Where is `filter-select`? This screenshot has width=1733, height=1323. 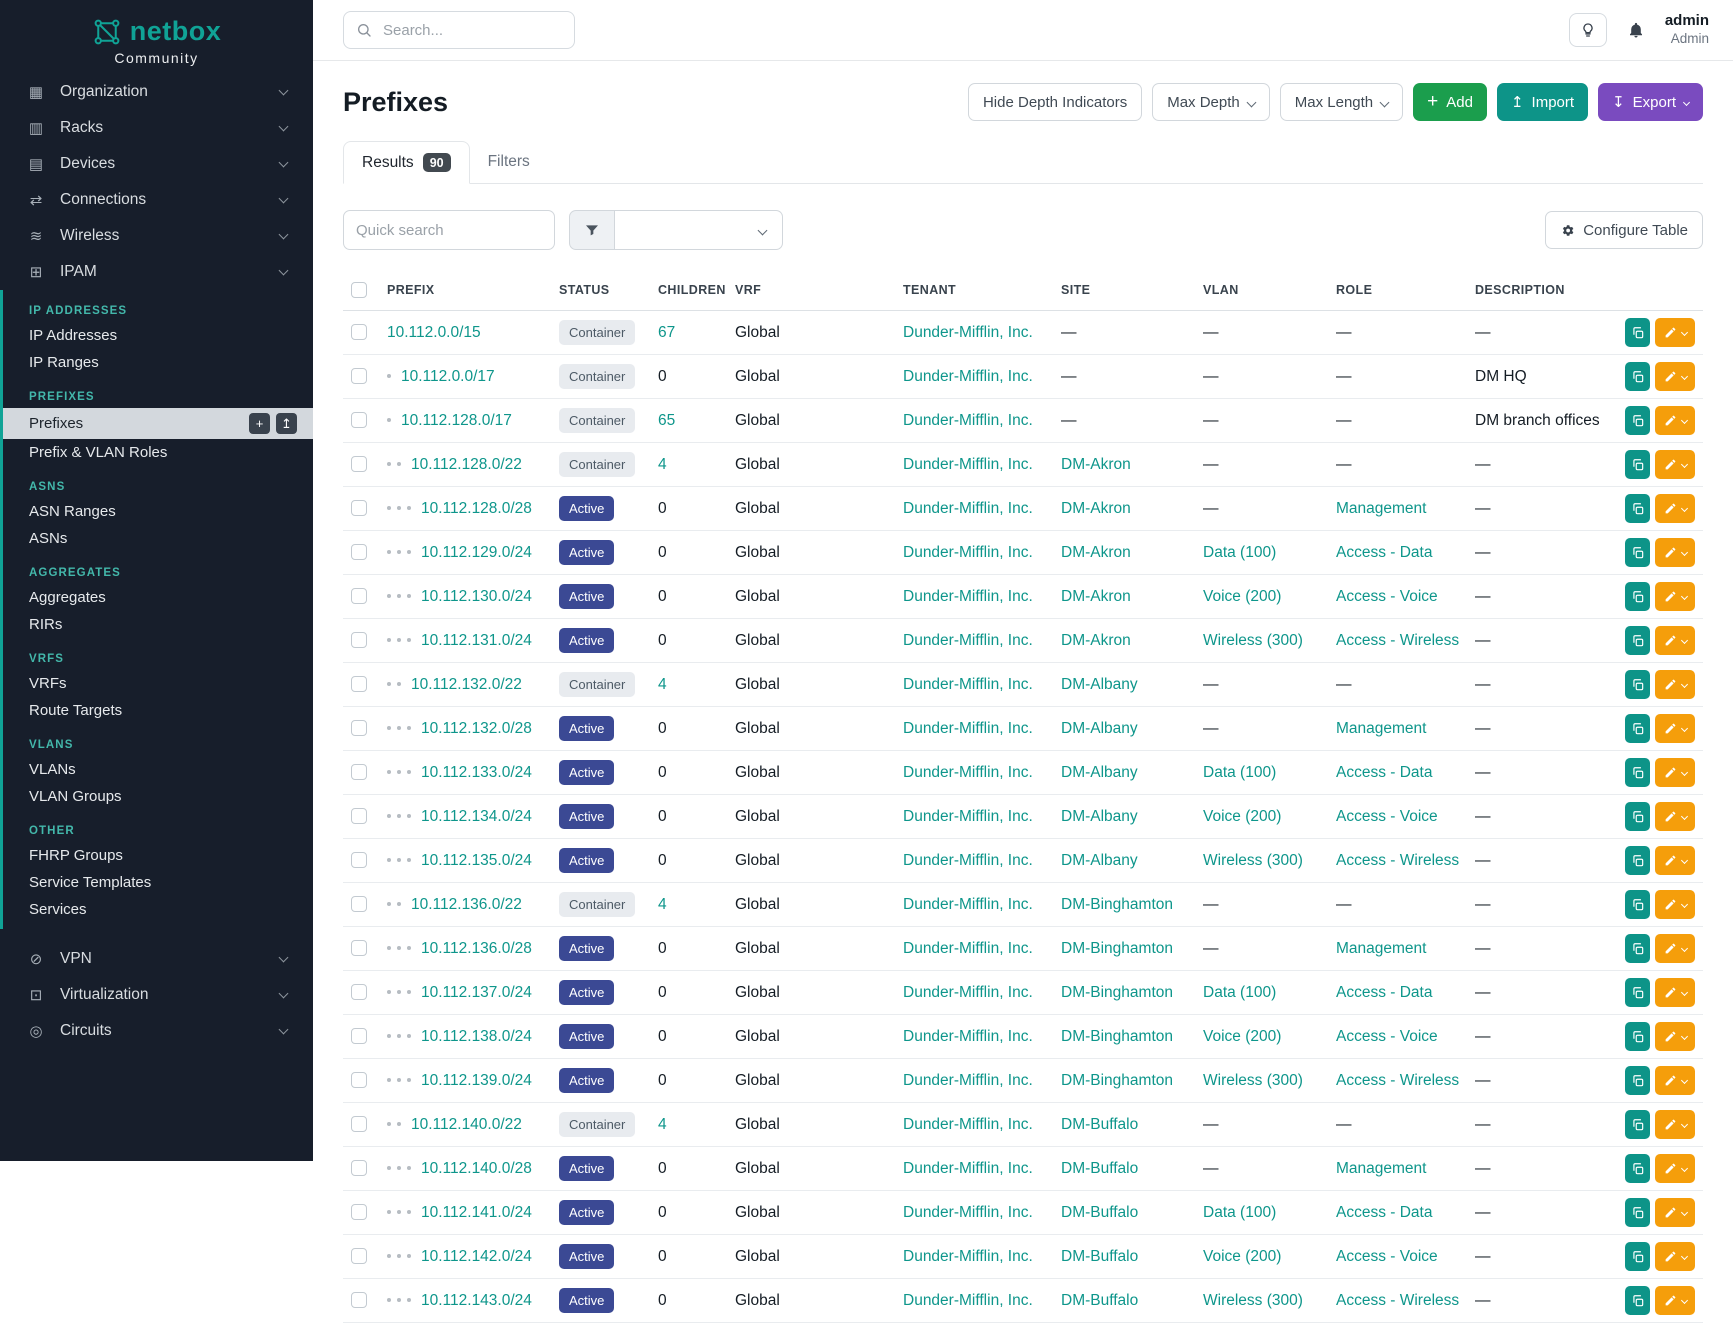 filter-select is located at coordinates (699, 230).